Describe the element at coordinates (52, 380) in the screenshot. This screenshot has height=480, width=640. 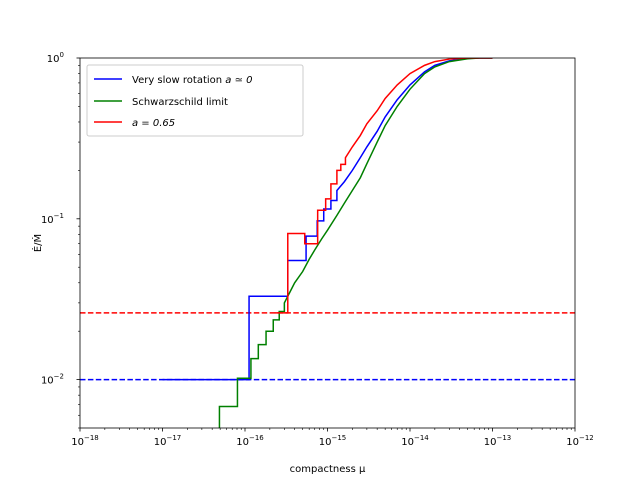
I see `y-tick-label: 10⁻²` at that location.